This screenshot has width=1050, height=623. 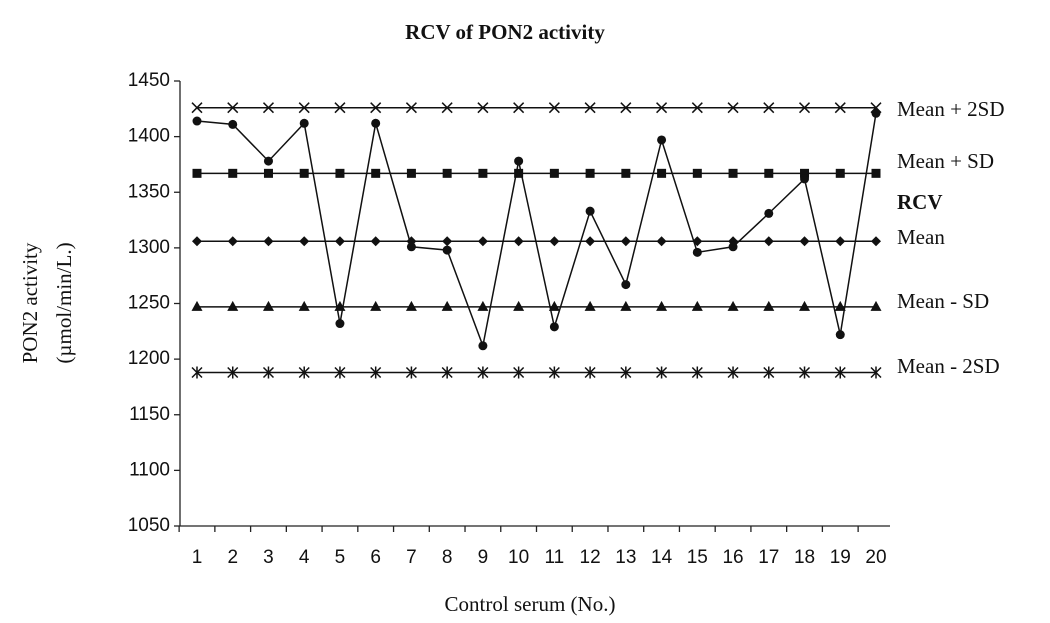 What do you see at coordinates (697, 557) in the screenshot?
I see `x-tick-label: 15` at bounding box center [697, 557].